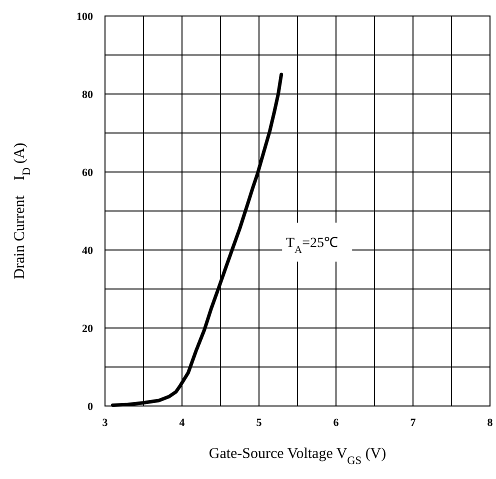 This screenshot has width=496, height=479. What do you see at coordinates (85, 16) in the screenshot?
I see `y-tick-label: 100` at bounding box center [85, 16].